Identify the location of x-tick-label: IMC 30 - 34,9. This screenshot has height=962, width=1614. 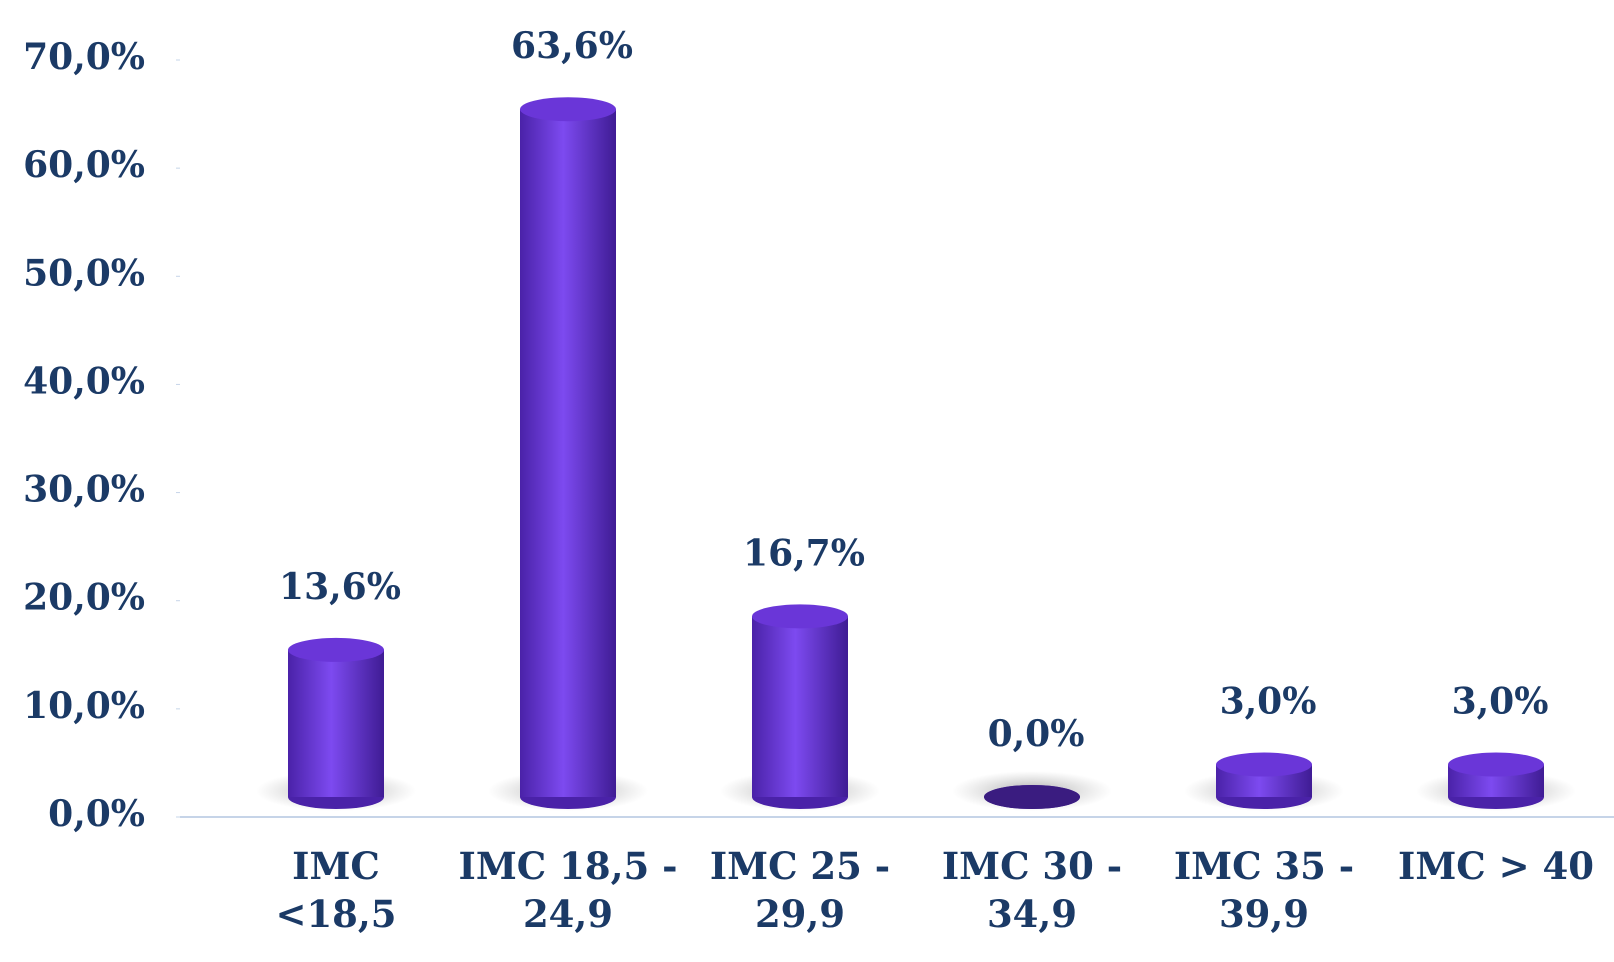
(1032, 890).